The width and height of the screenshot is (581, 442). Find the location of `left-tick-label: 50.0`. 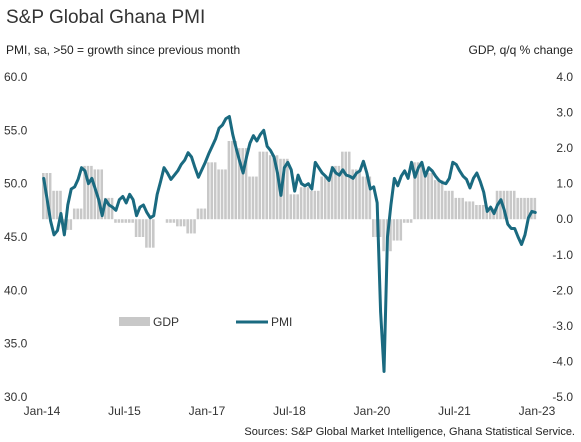

left-tick-label: 50.0 is located at coordinates (16, 184).